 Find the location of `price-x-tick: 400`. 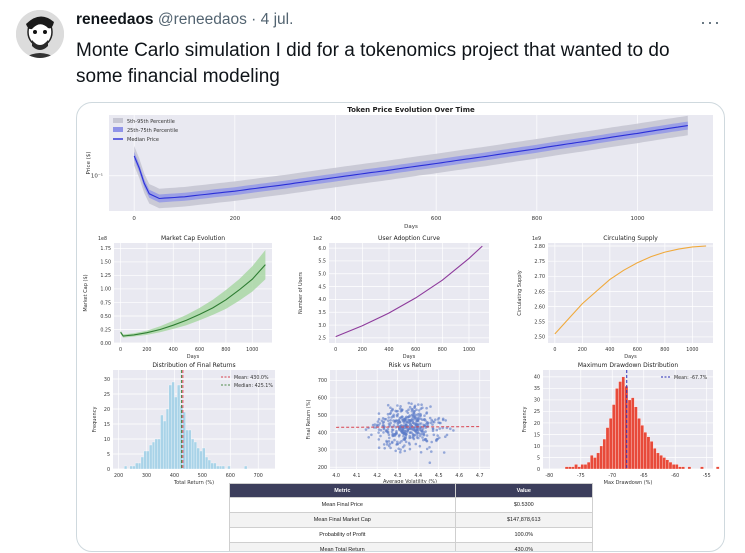

price-x-tick: 400 is located at coordinates (335, 219).